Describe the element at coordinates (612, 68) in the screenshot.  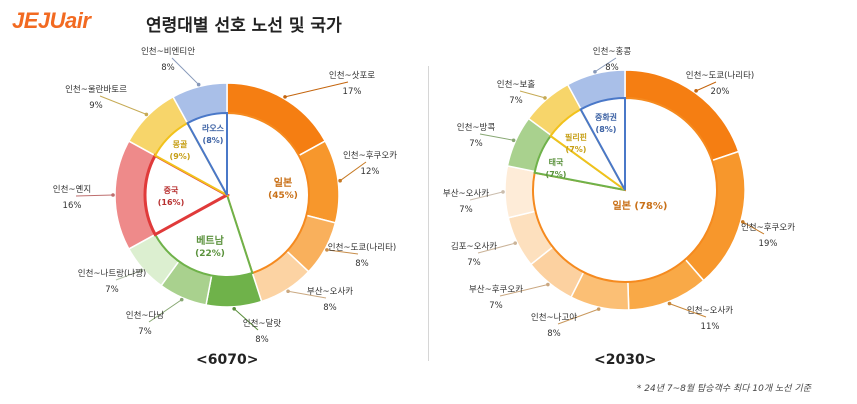
I see `route-value-1-9: 8%` at that location.